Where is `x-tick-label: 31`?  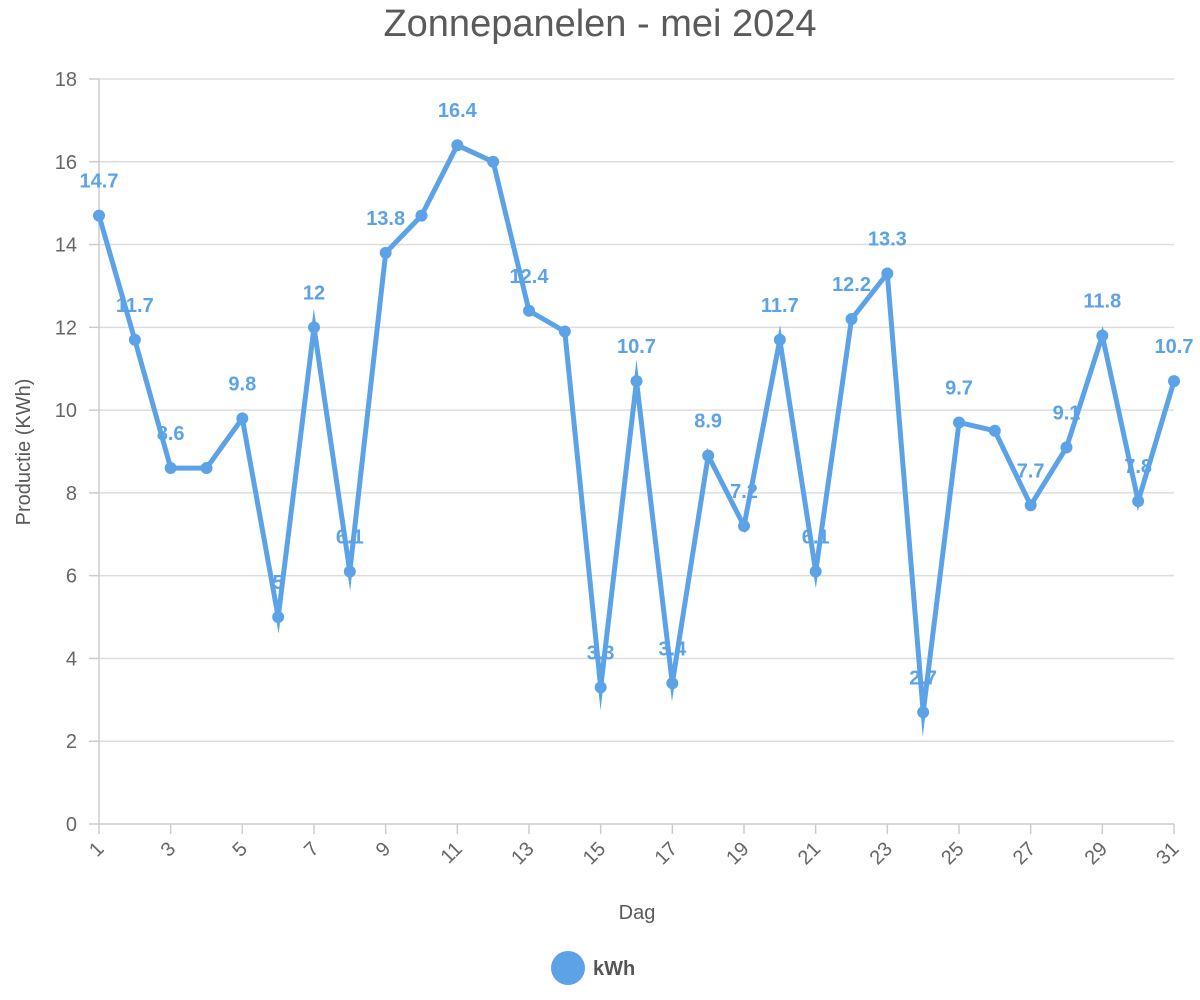
x-tick-label: 31 is located at coordinates (1167, 853).